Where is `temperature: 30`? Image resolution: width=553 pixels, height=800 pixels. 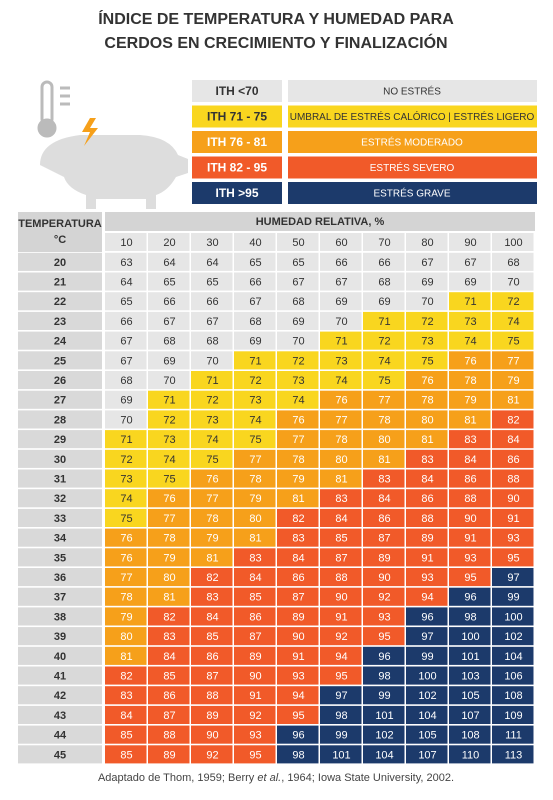 temperature: 30 is located at coordinates (60, 460).